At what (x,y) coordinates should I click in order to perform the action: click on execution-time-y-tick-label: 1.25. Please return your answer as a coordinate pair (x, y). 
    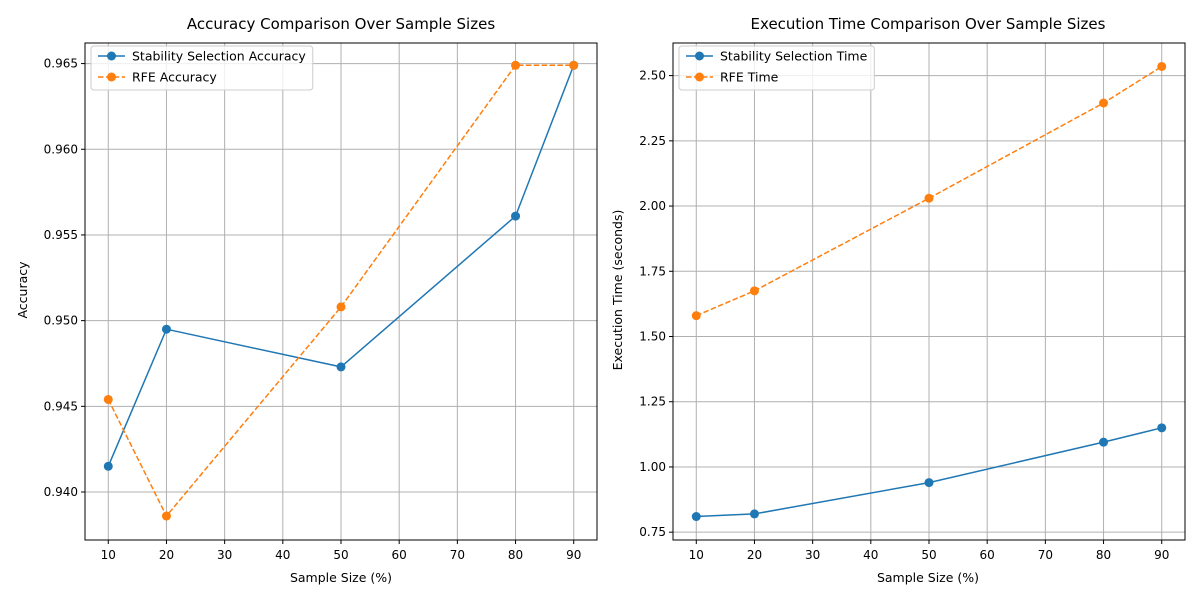
    Looking at the image, I should click on (652, 402).